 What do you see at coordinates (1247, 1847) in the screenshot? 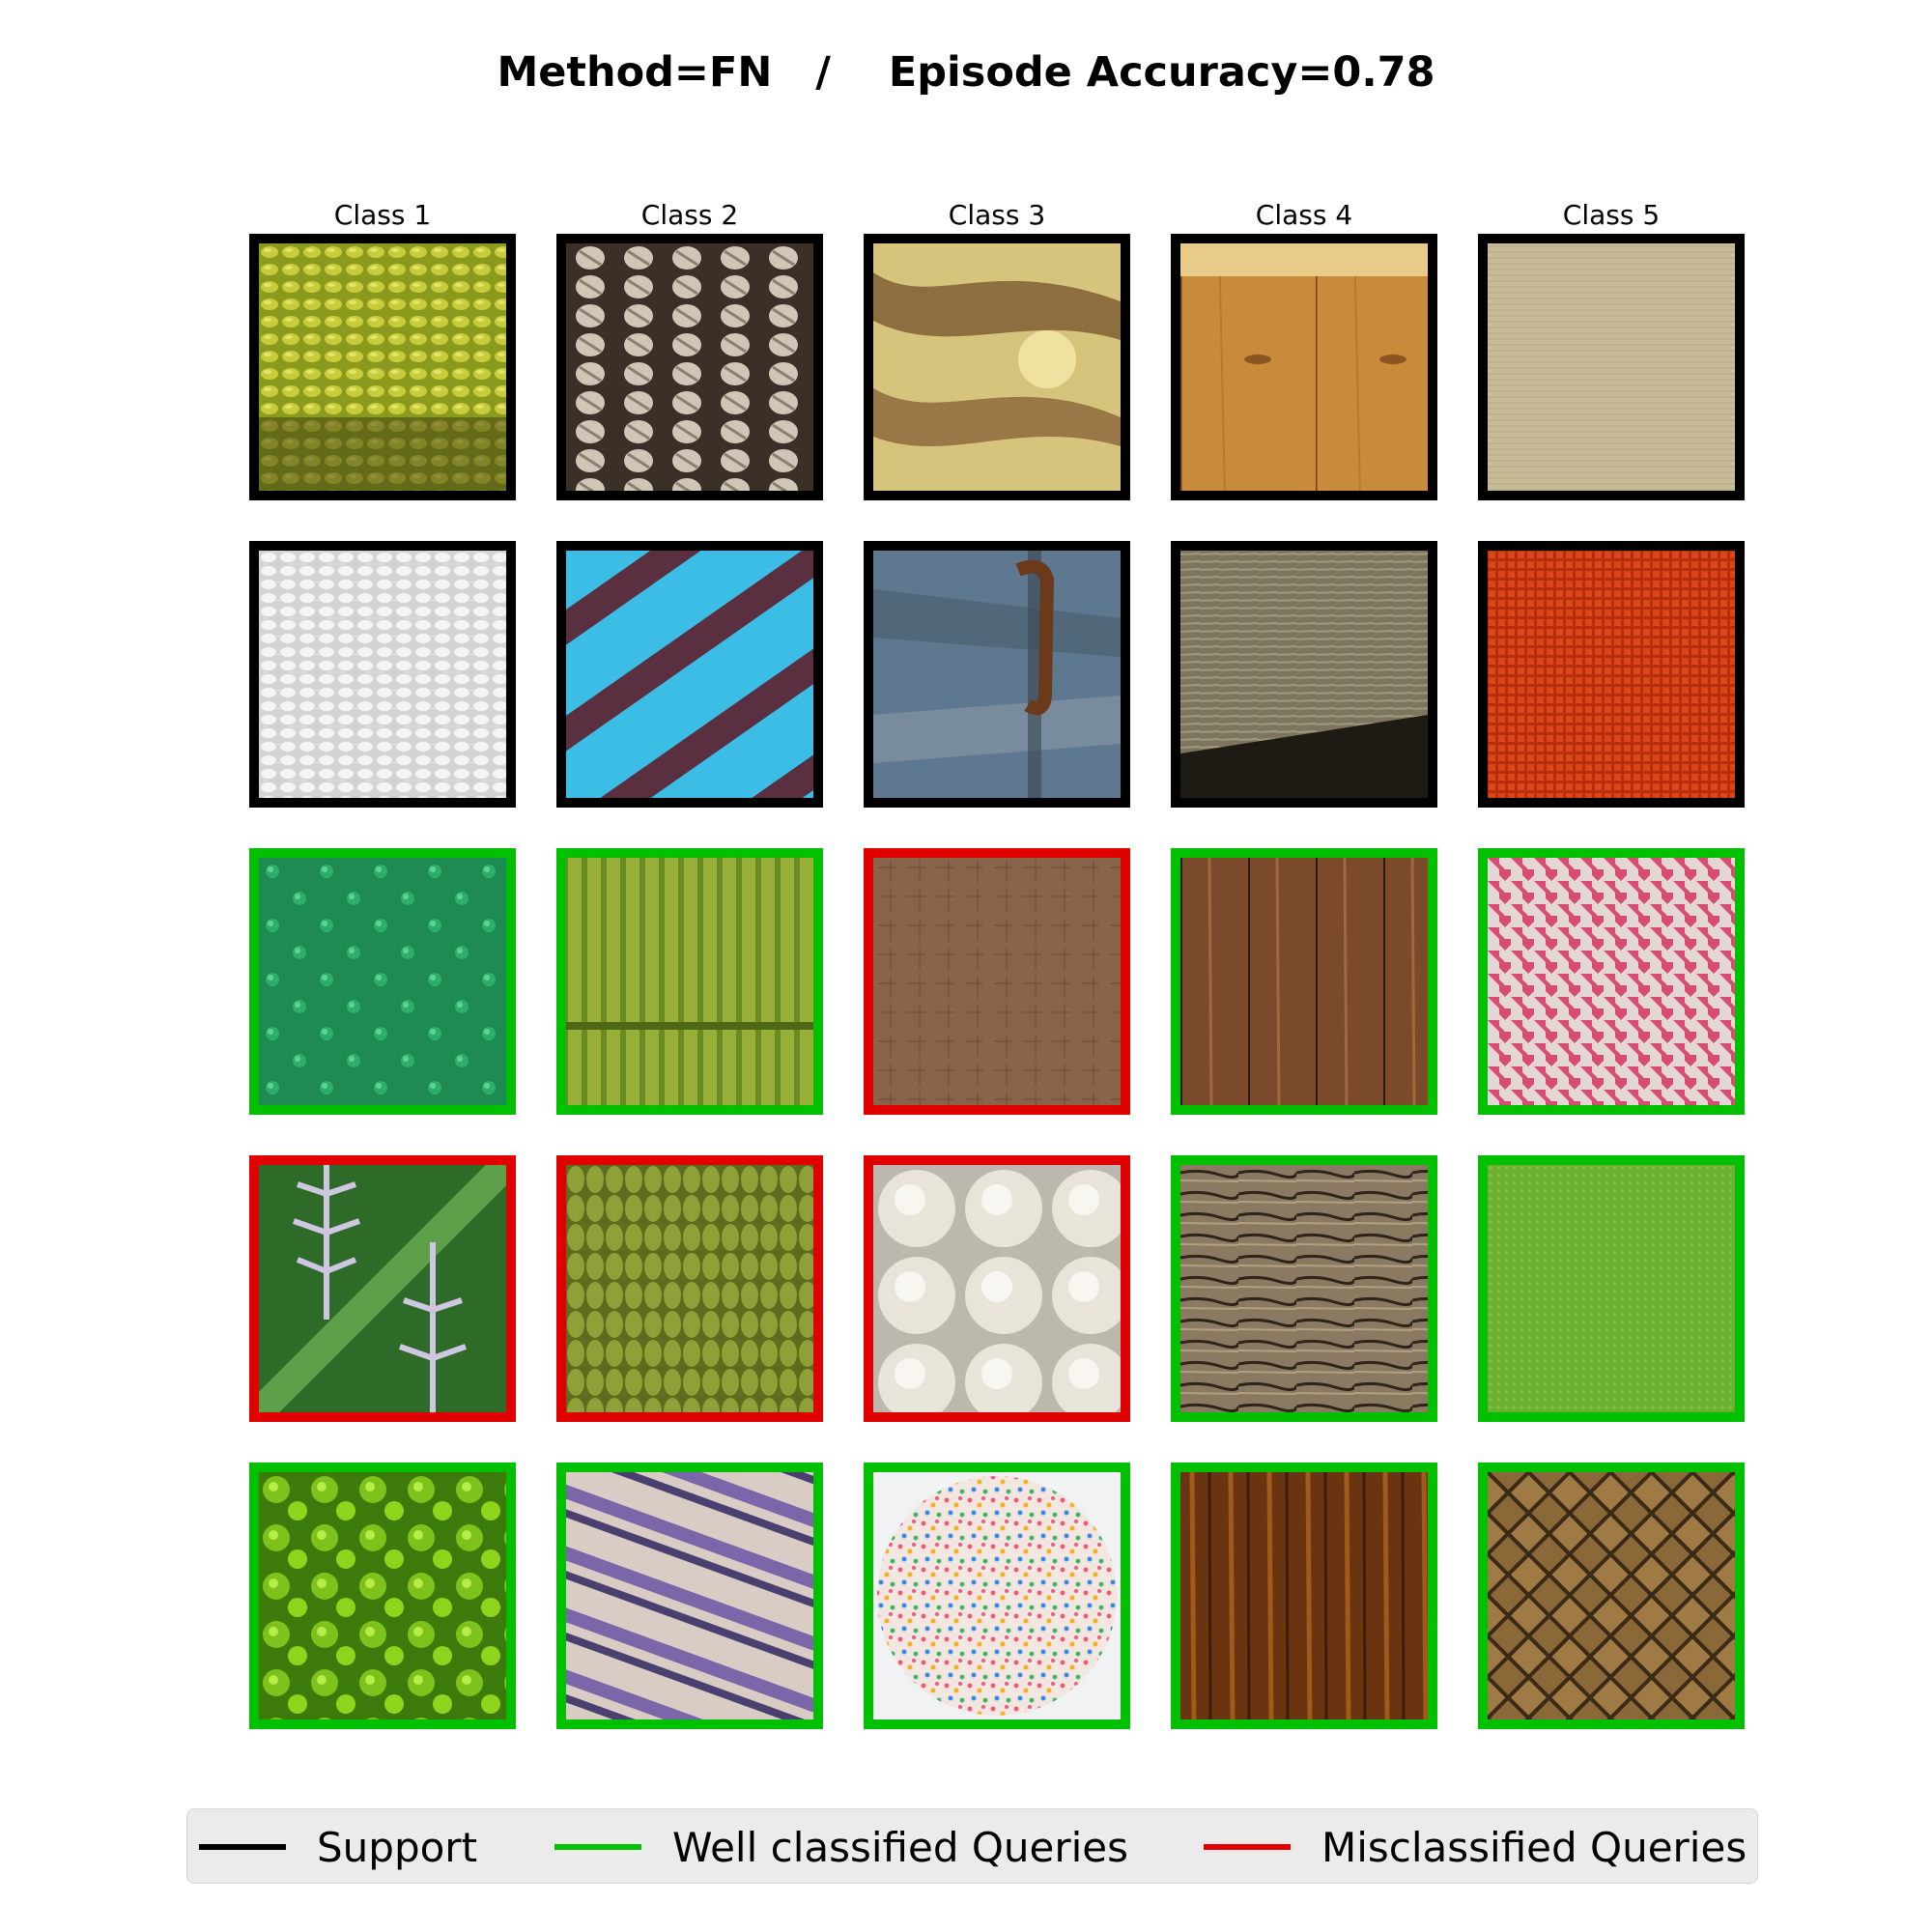
I see `legend-line-misclassified` at bounding box center [1247, 1847].